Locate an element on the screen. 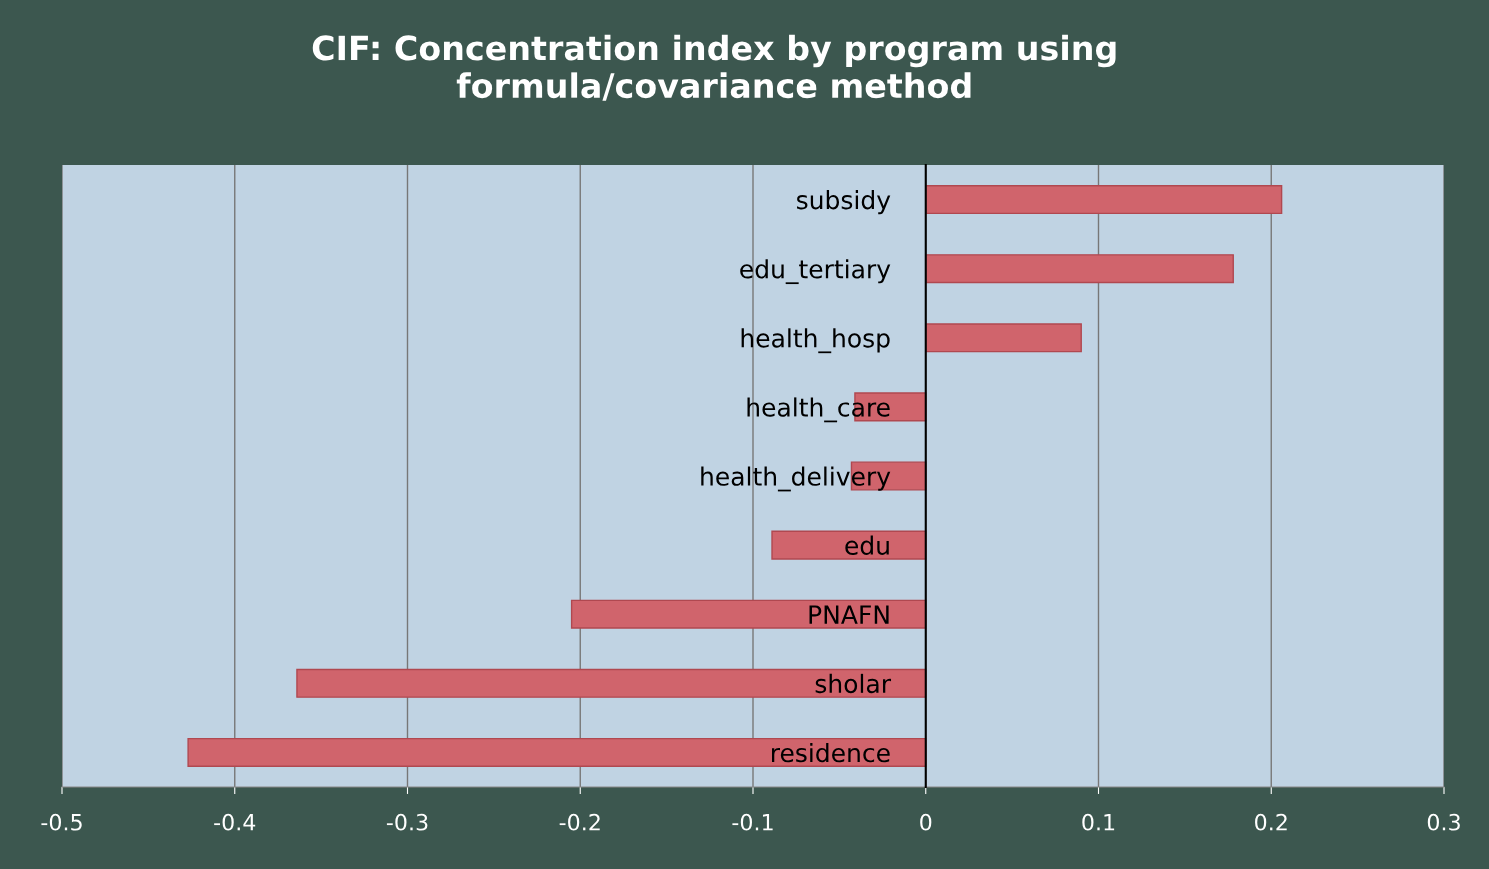  x-tick-label: 0 is located at coordinates (926, 822).